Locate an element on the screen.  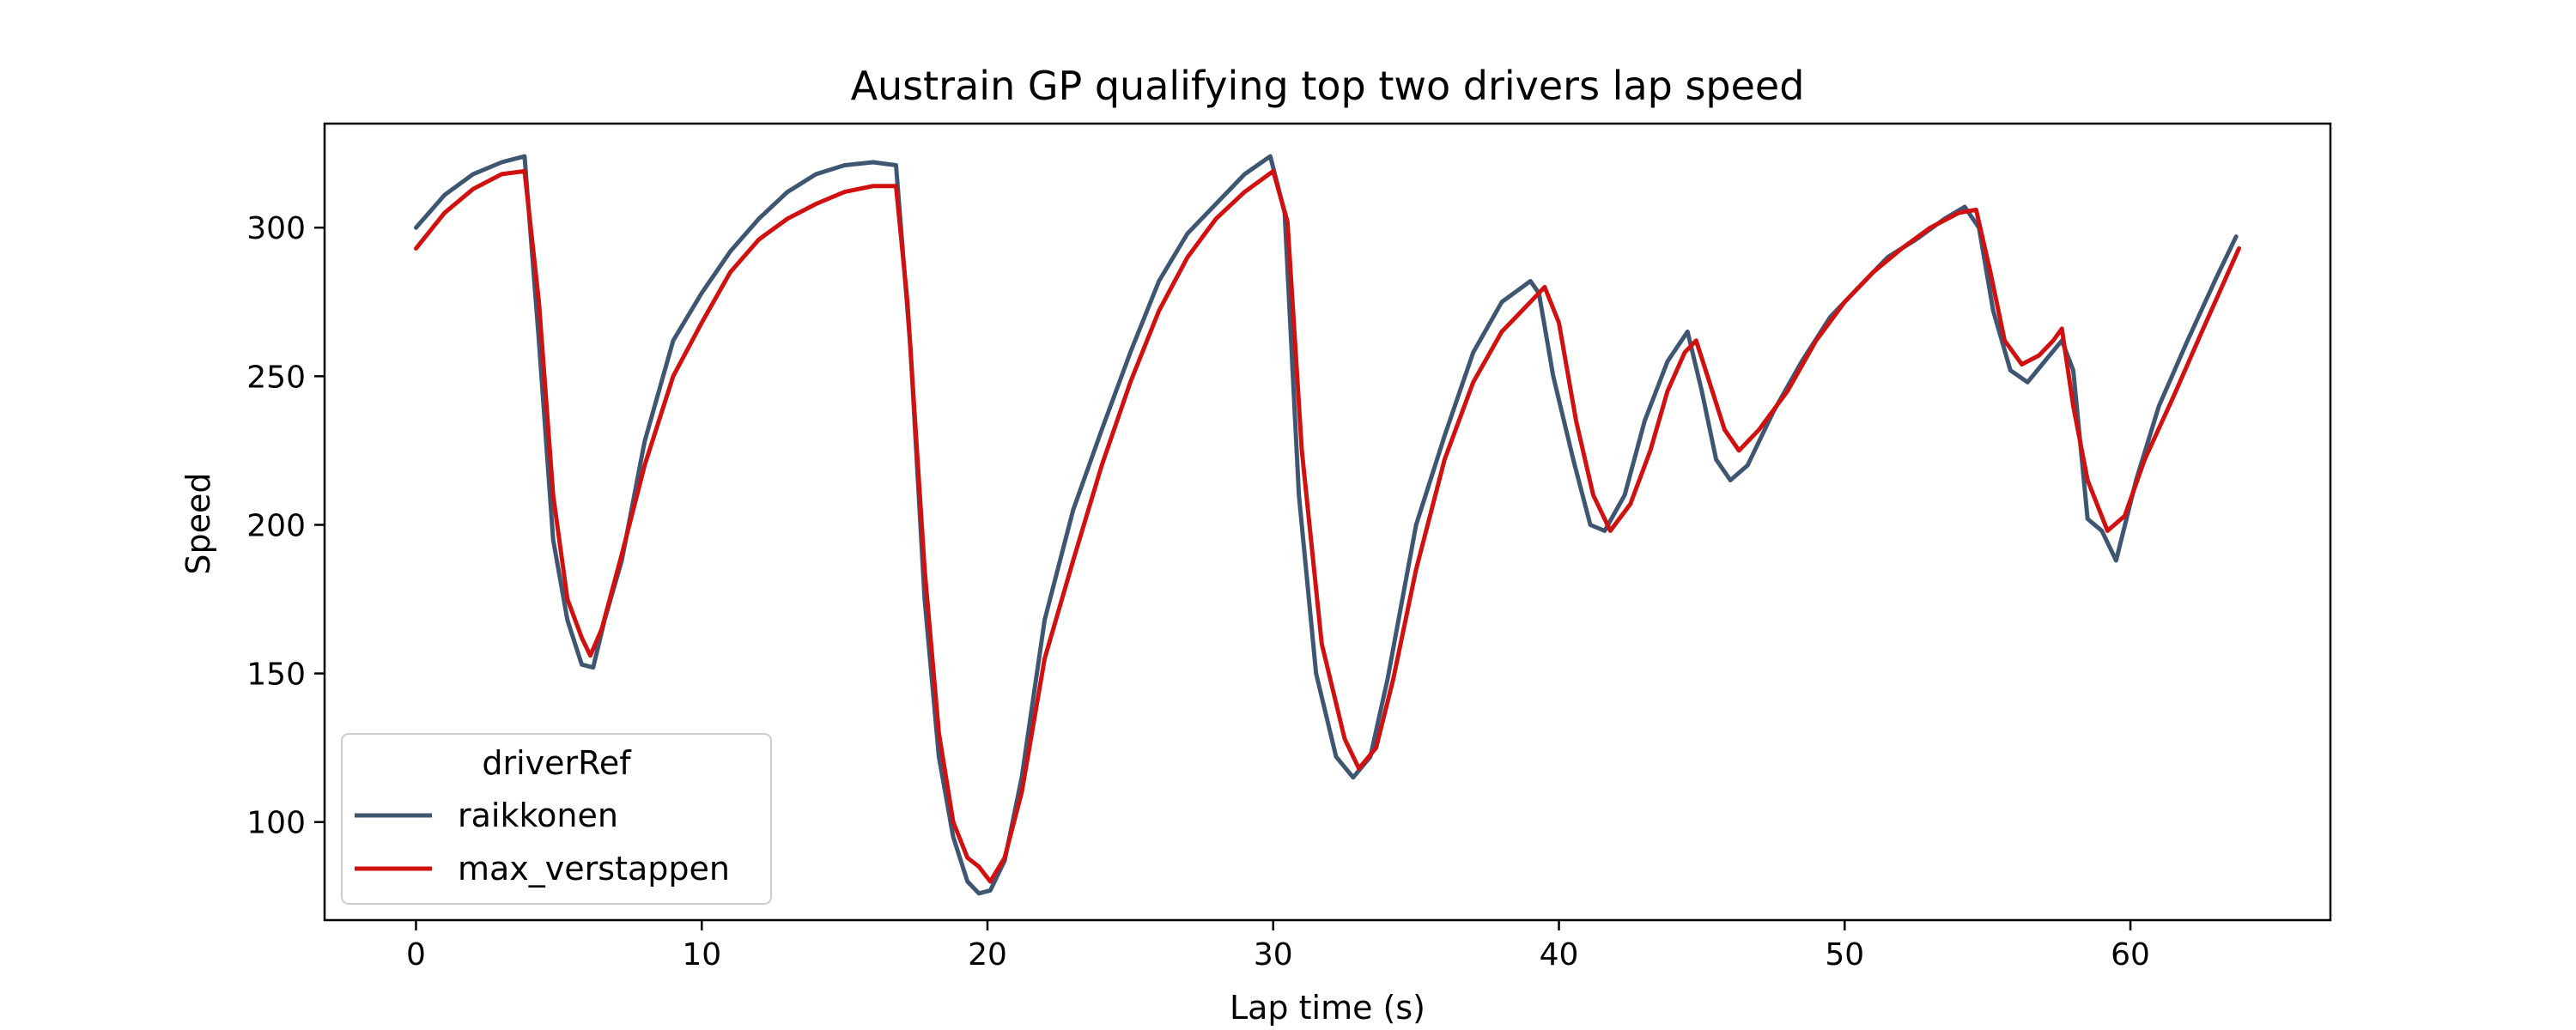
y-axis: 100 150 200 250 300 is located at coordinates (285, 526).